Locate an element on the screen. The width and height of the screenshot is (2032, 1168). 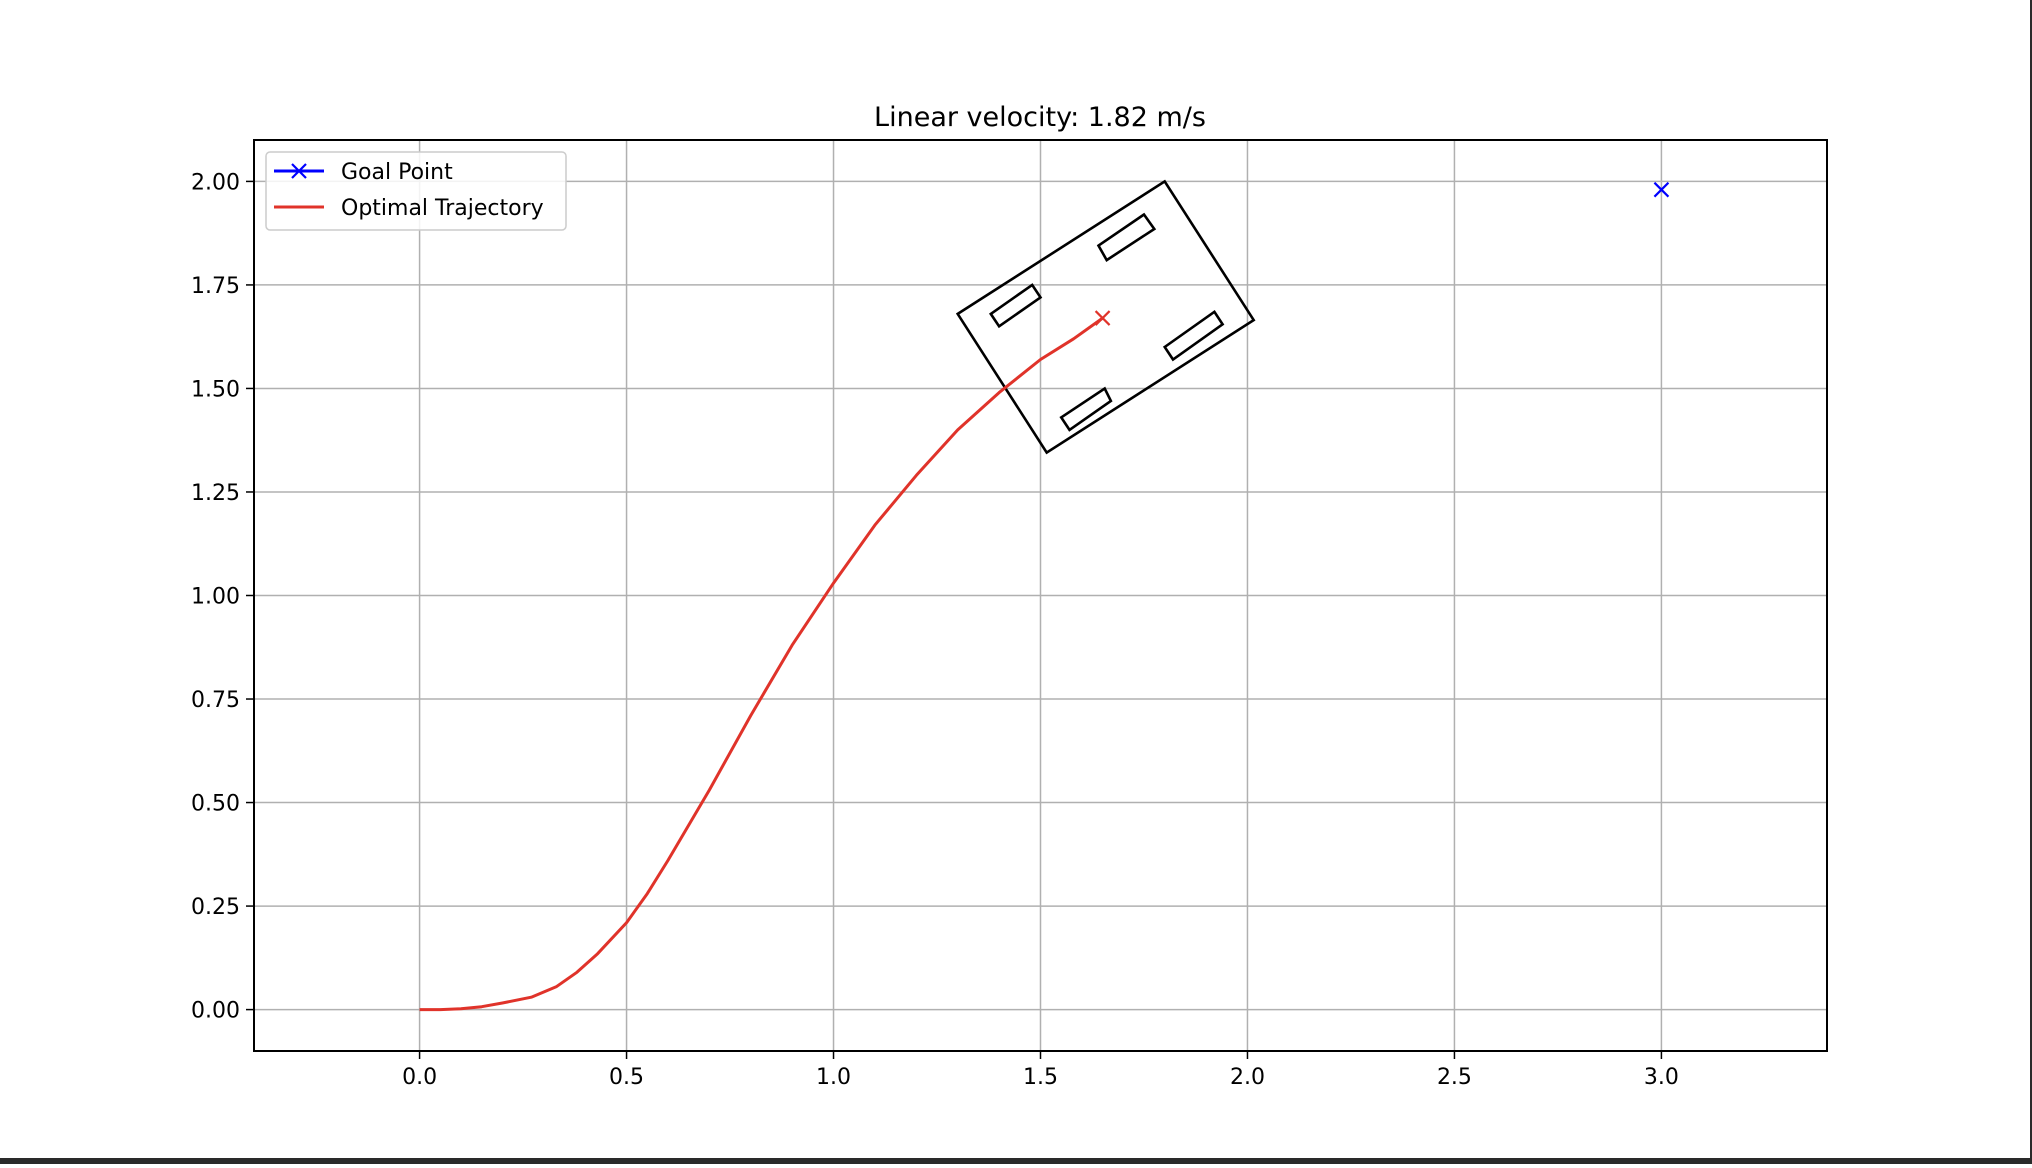
legend-label-goal-point: Goal Point is located at coordinates (397, 172).